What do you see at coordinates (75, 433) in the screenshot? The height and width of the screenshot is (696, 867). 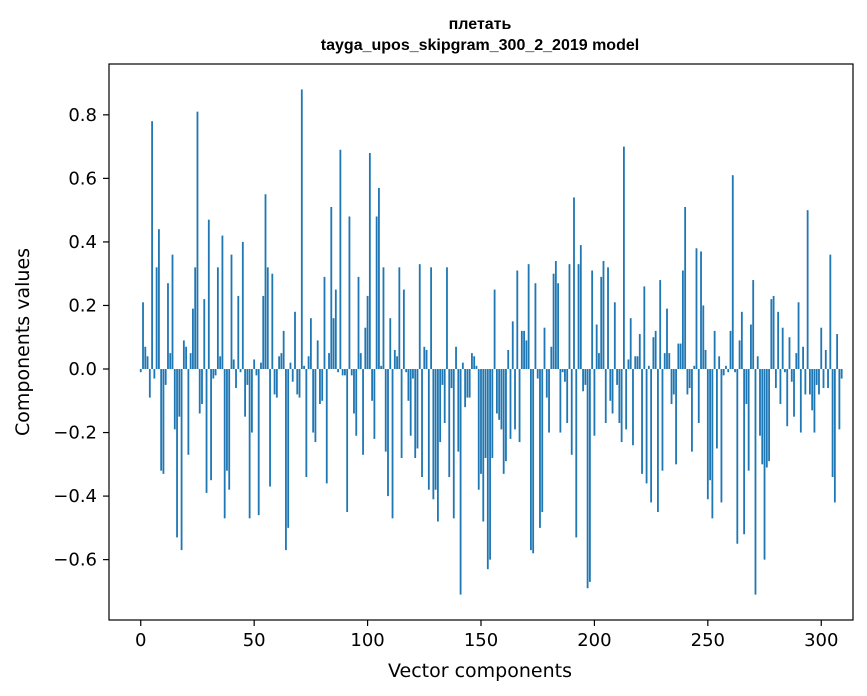 I see `y-tick-label: −0.2` at bounding box center [75, 433].